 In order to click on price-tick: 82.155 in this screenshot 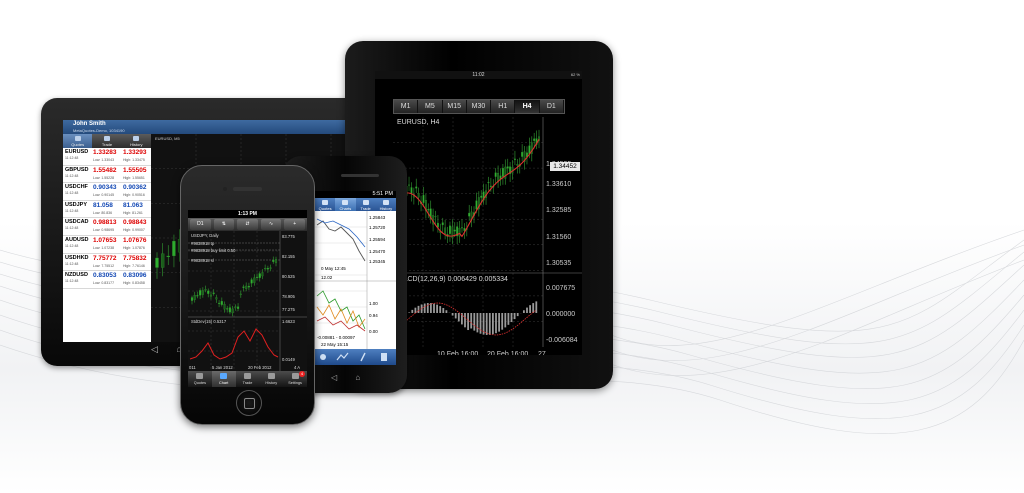, I will do `click(288, 256)`.